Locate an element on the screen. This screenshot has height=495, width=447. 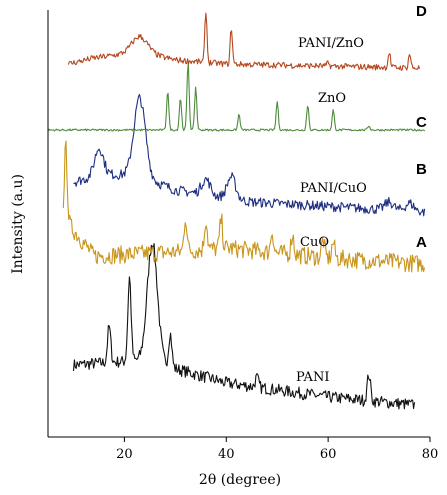
panel-letter: A is located at coordinates (421, 242).